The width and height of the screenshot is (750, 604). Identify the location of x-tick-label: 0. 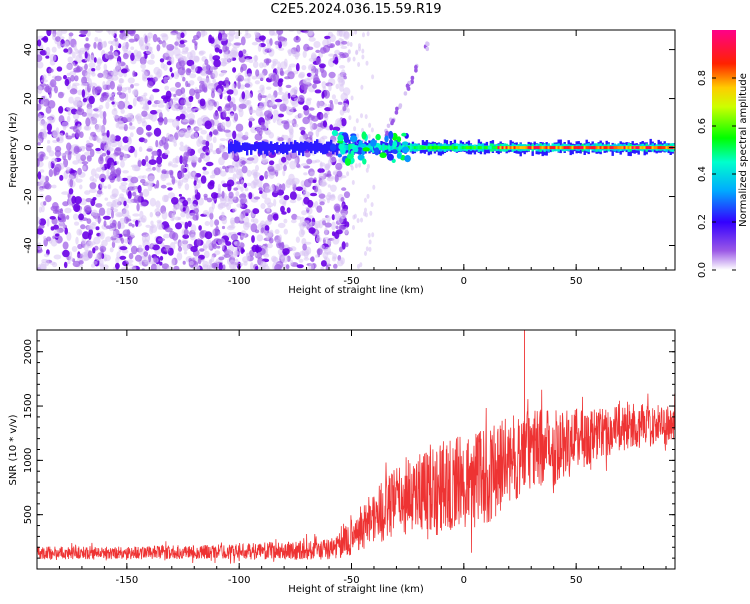
(464, 281).